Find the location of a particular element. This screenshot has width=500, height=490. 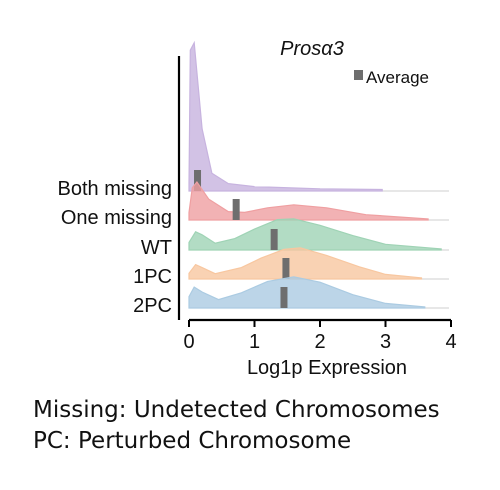

average-marker-both-missing is located at coordinates (198, 180).